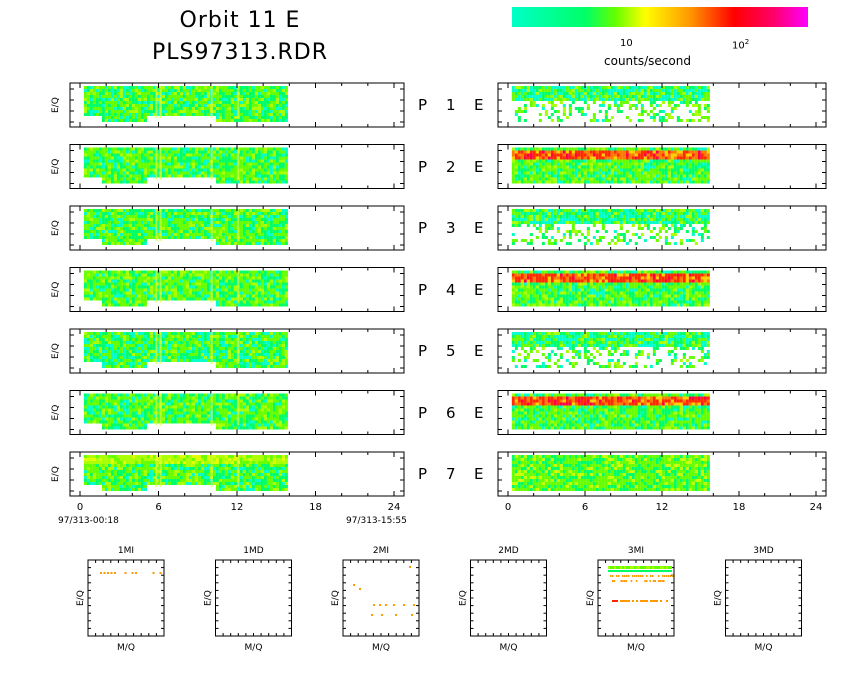 The width and height of the screenshot is (850, 680). What do you see at coordinates (228, 228) in the screenshot?
I see `left-panel-3: E/Q` at bounding box center [228, 228].